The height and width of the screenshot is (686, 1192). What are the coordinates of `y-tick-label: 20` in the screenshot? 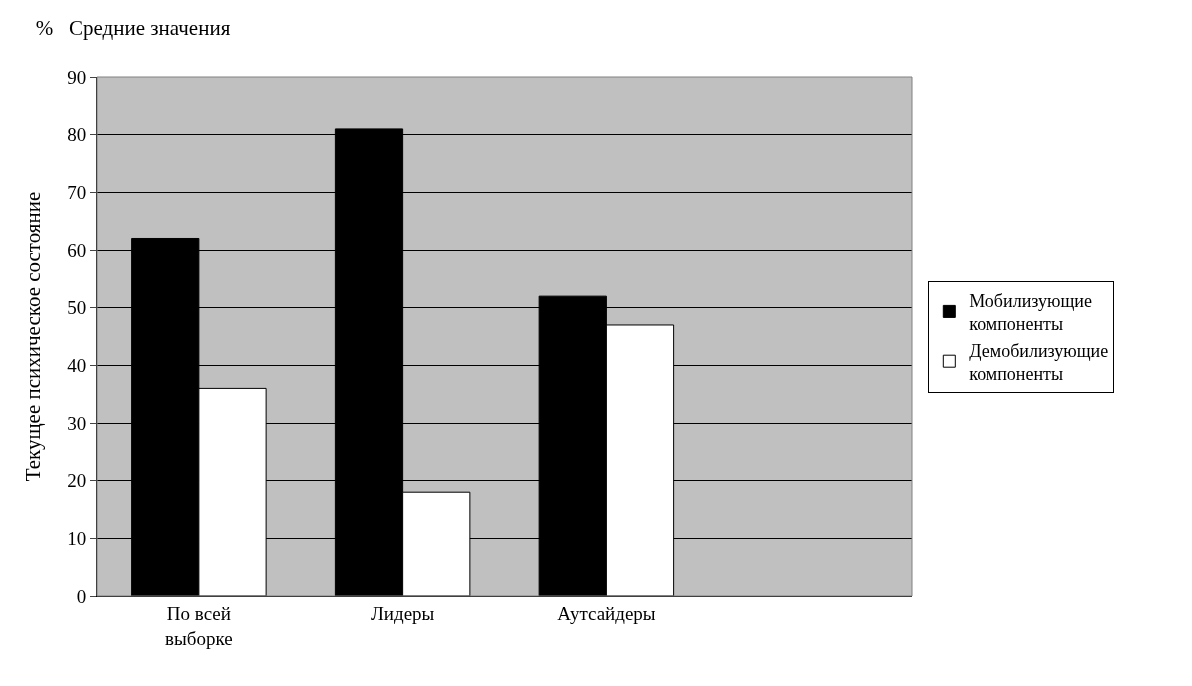 It's located at (77, 481).